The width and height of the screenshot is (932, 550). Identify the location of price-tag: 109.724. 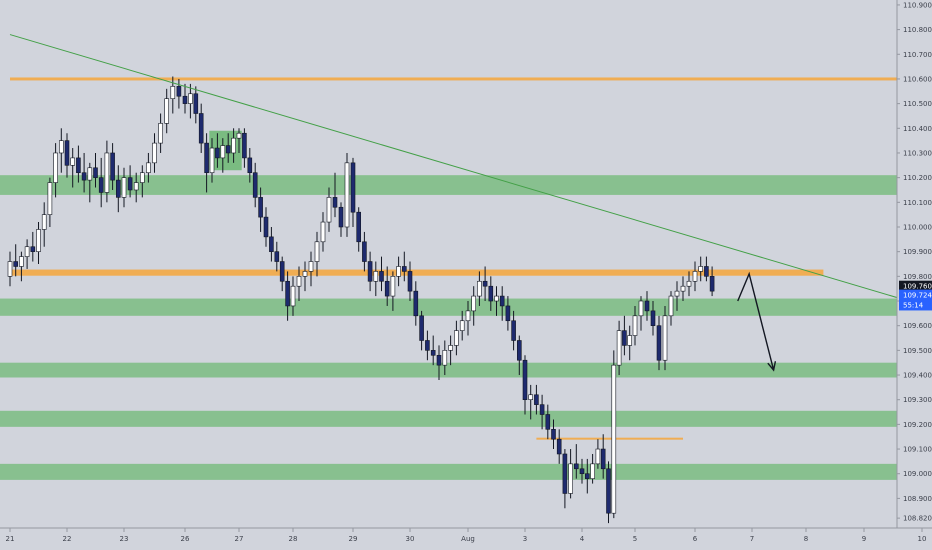
(915, 295).